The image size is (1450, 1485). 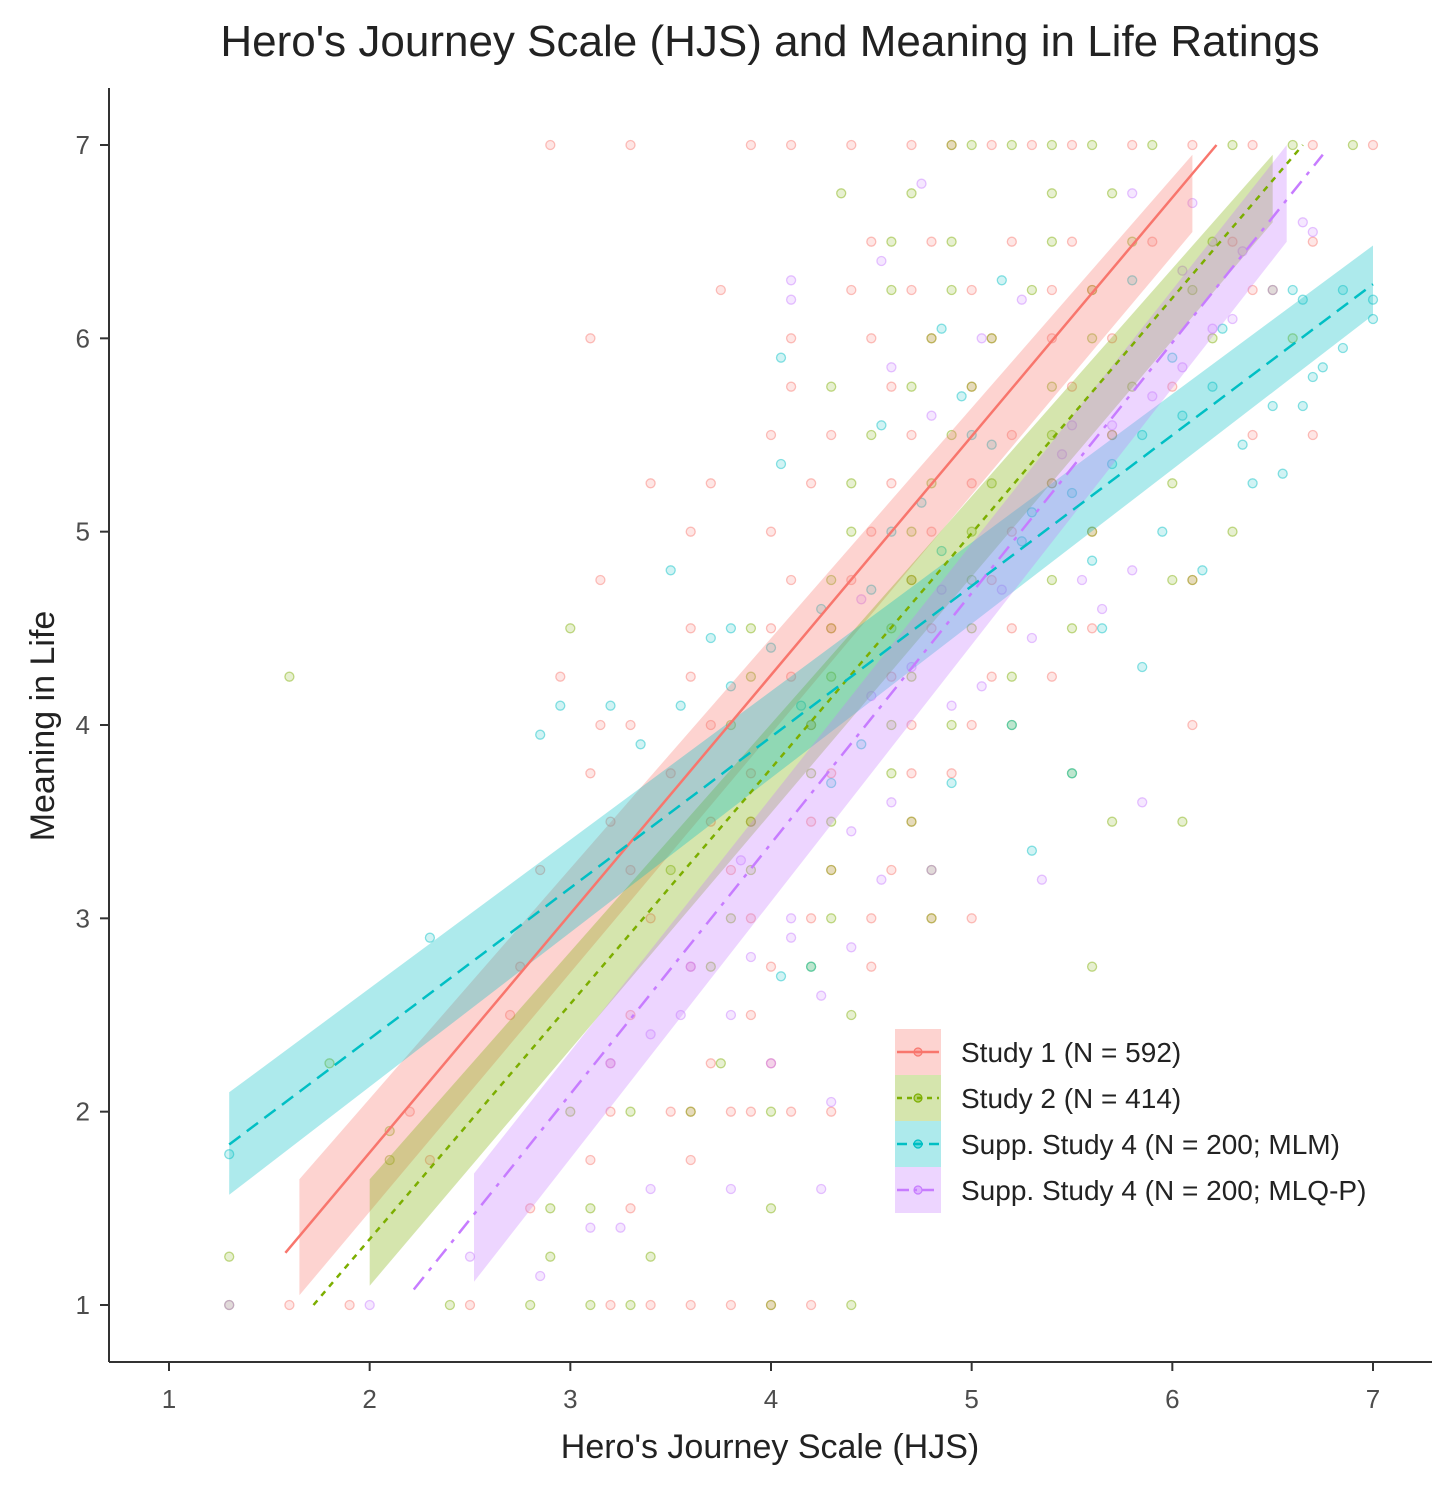 What do you see at coordinates (83, 918) in the screenshot?
I see `y-tick-label: 3` at bounding box center [83, 918].